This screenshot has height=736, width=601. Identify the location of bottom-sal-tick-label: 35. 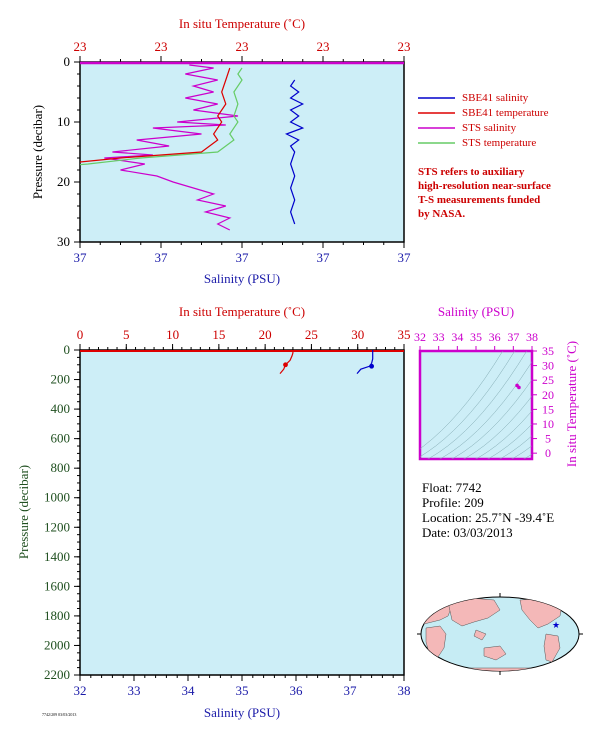
(242, 690).